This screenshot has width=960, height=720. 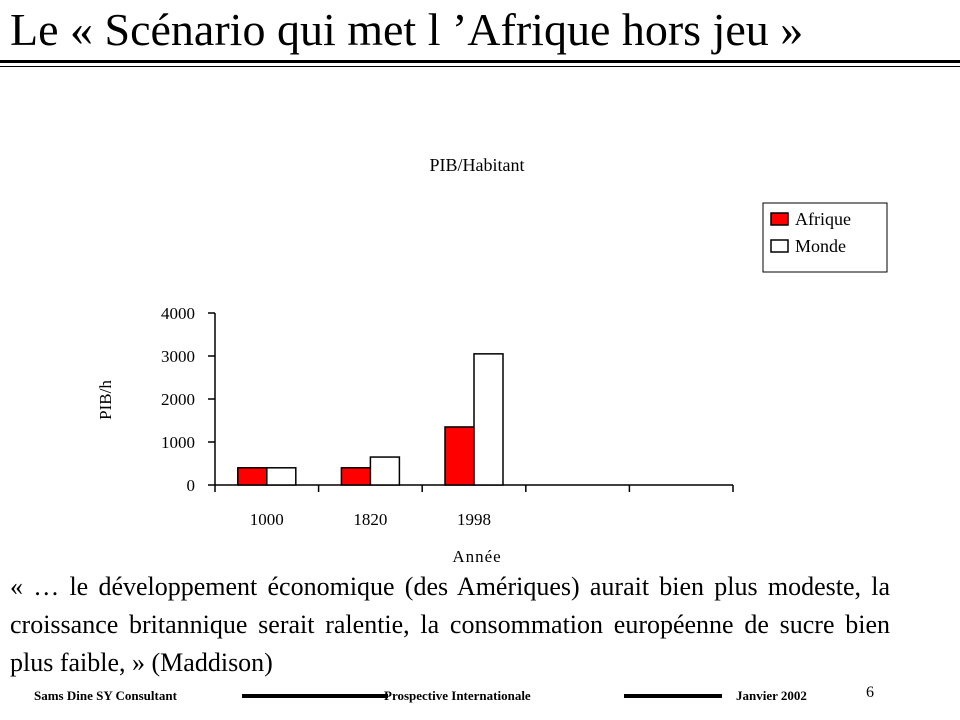 What do you see at coordinates (779, 246) in the screenshot?
I see `legend-swatch-monde` at bounding box center [779, 246].